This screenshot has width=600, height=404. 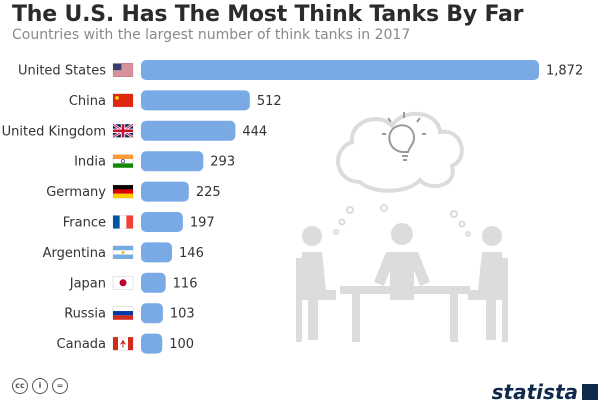 What do you see at coordinates (534, 392) in the screenshot?
I see `statista-logo: statista` at bounding box center [534, 392].